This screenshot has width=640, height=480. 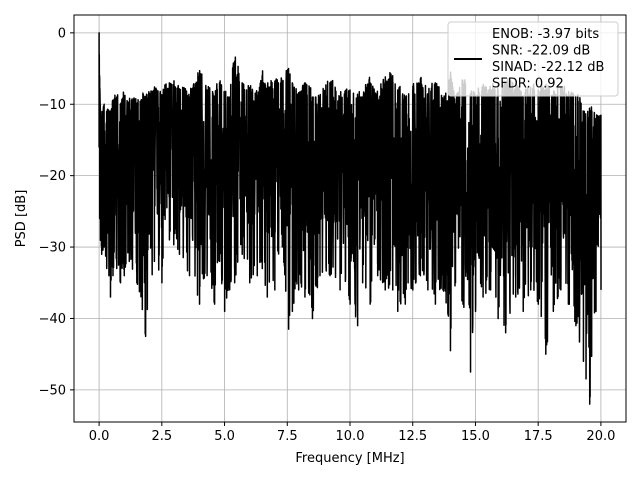 What do you see at coordinates (349, 458) in the screenshot?
I see `x-axis-label: Frequency [MHz]` at bounding box center [349, 458].